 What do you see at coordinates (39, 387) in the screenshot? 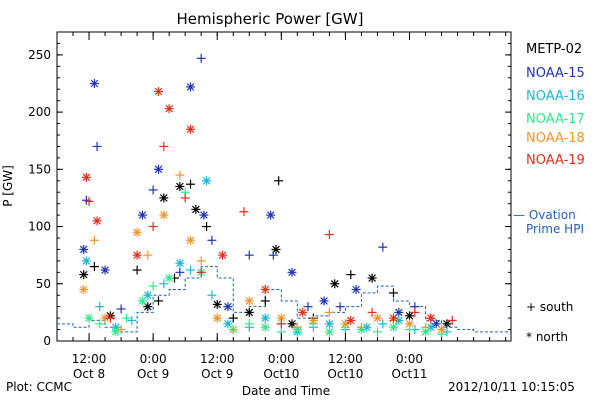
I see `plot-credit: Plot: CCMC` at bounding box center [39, 387].